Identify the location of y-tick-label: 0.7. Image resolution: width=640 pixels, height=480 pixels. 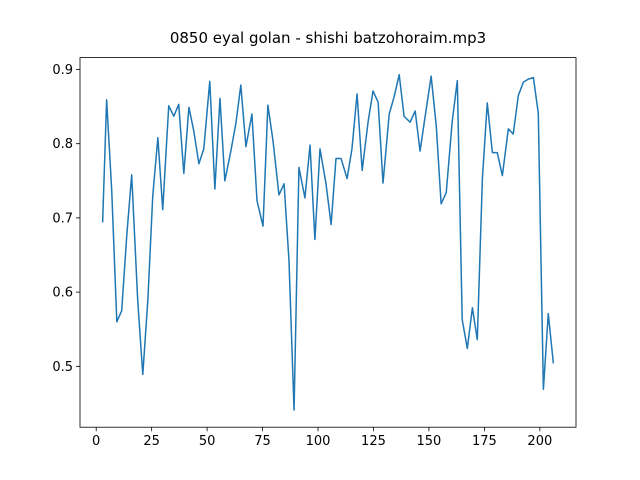
(62, 218).